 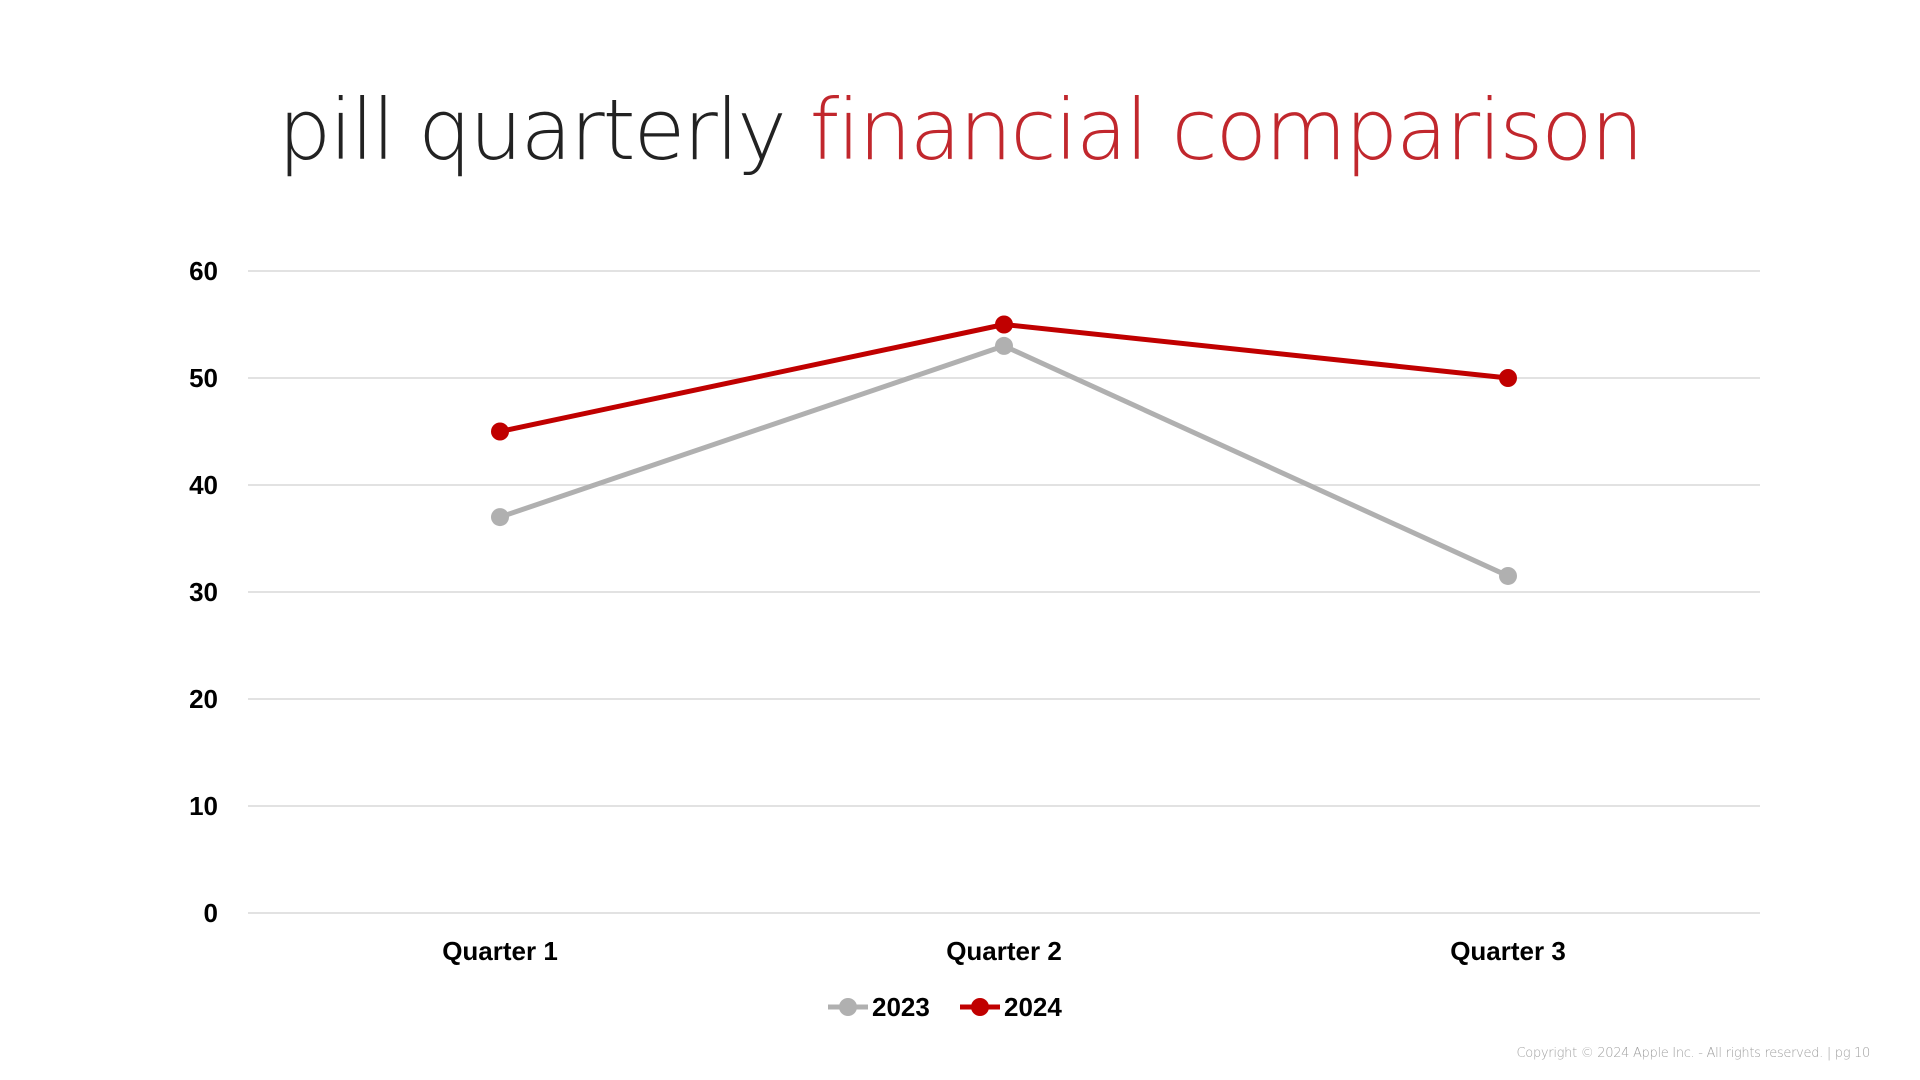 I want to click on x-tick-label: Quarter 2, so click(x=1004, y=951).